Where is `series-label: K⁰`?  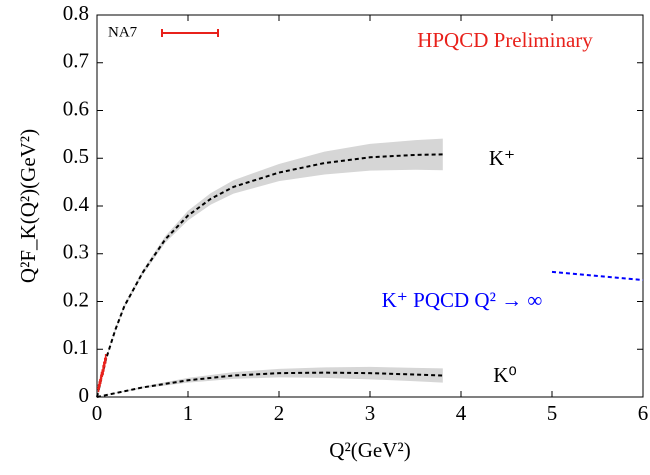 series-label: K⁰ is located at coordinates (505, 375).